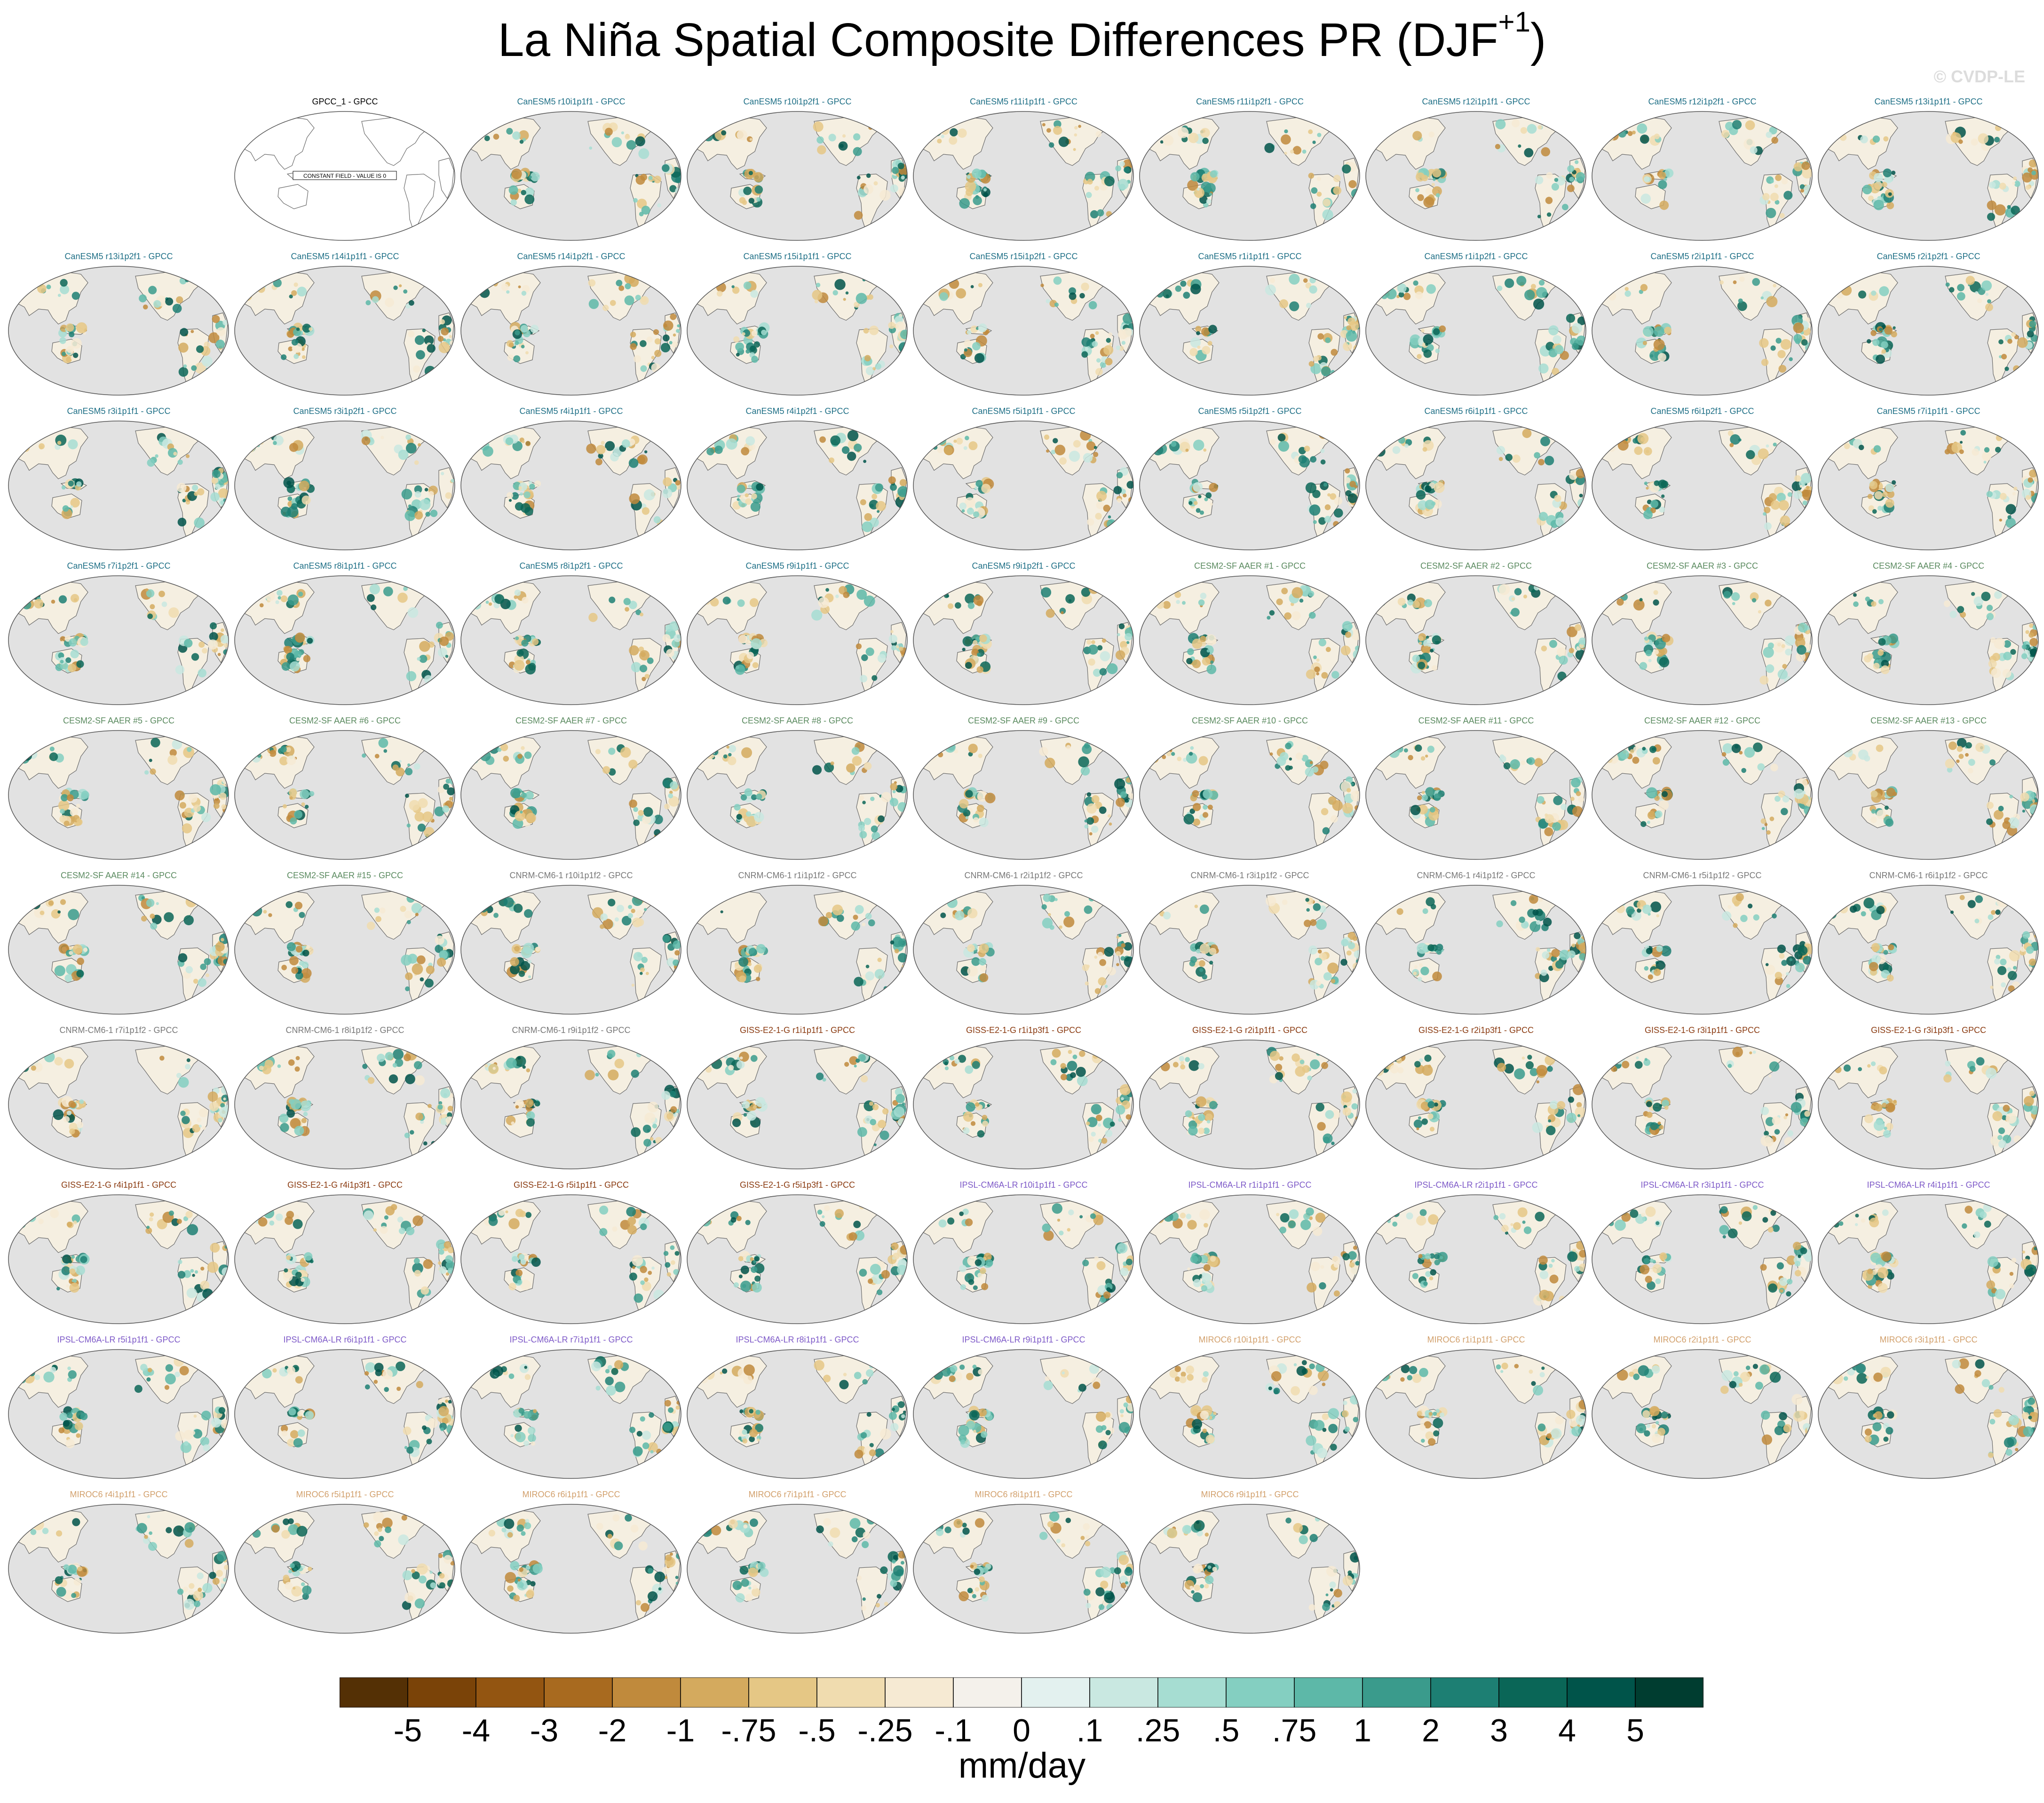 This screenshot has width=2044, height=1803. Describe the element at coordinates (797, 324) in the screenshot. I see `map-panel: CanESM5 r15i1p1f1 - GPCC` at that location.